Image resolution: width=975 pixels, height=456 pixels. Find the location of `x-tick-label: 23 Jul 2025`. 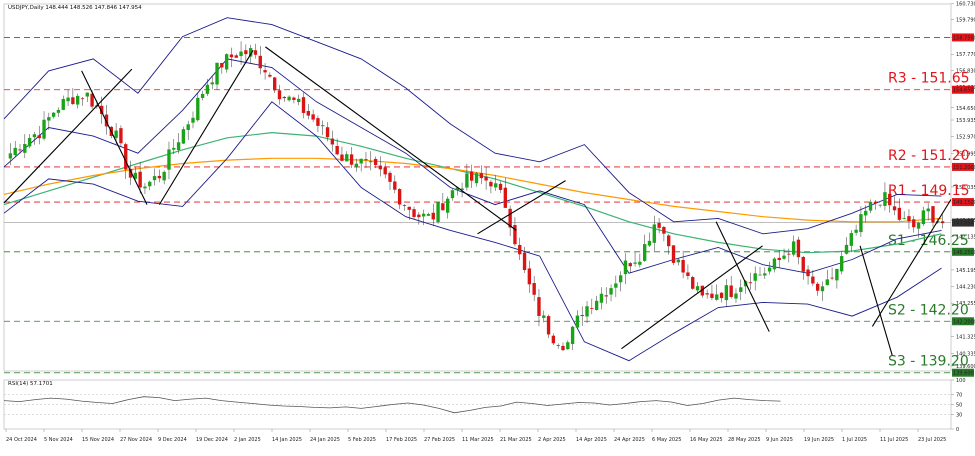

x-tick-label: 23 Jul 2025 is located at coordinates (932, 440).